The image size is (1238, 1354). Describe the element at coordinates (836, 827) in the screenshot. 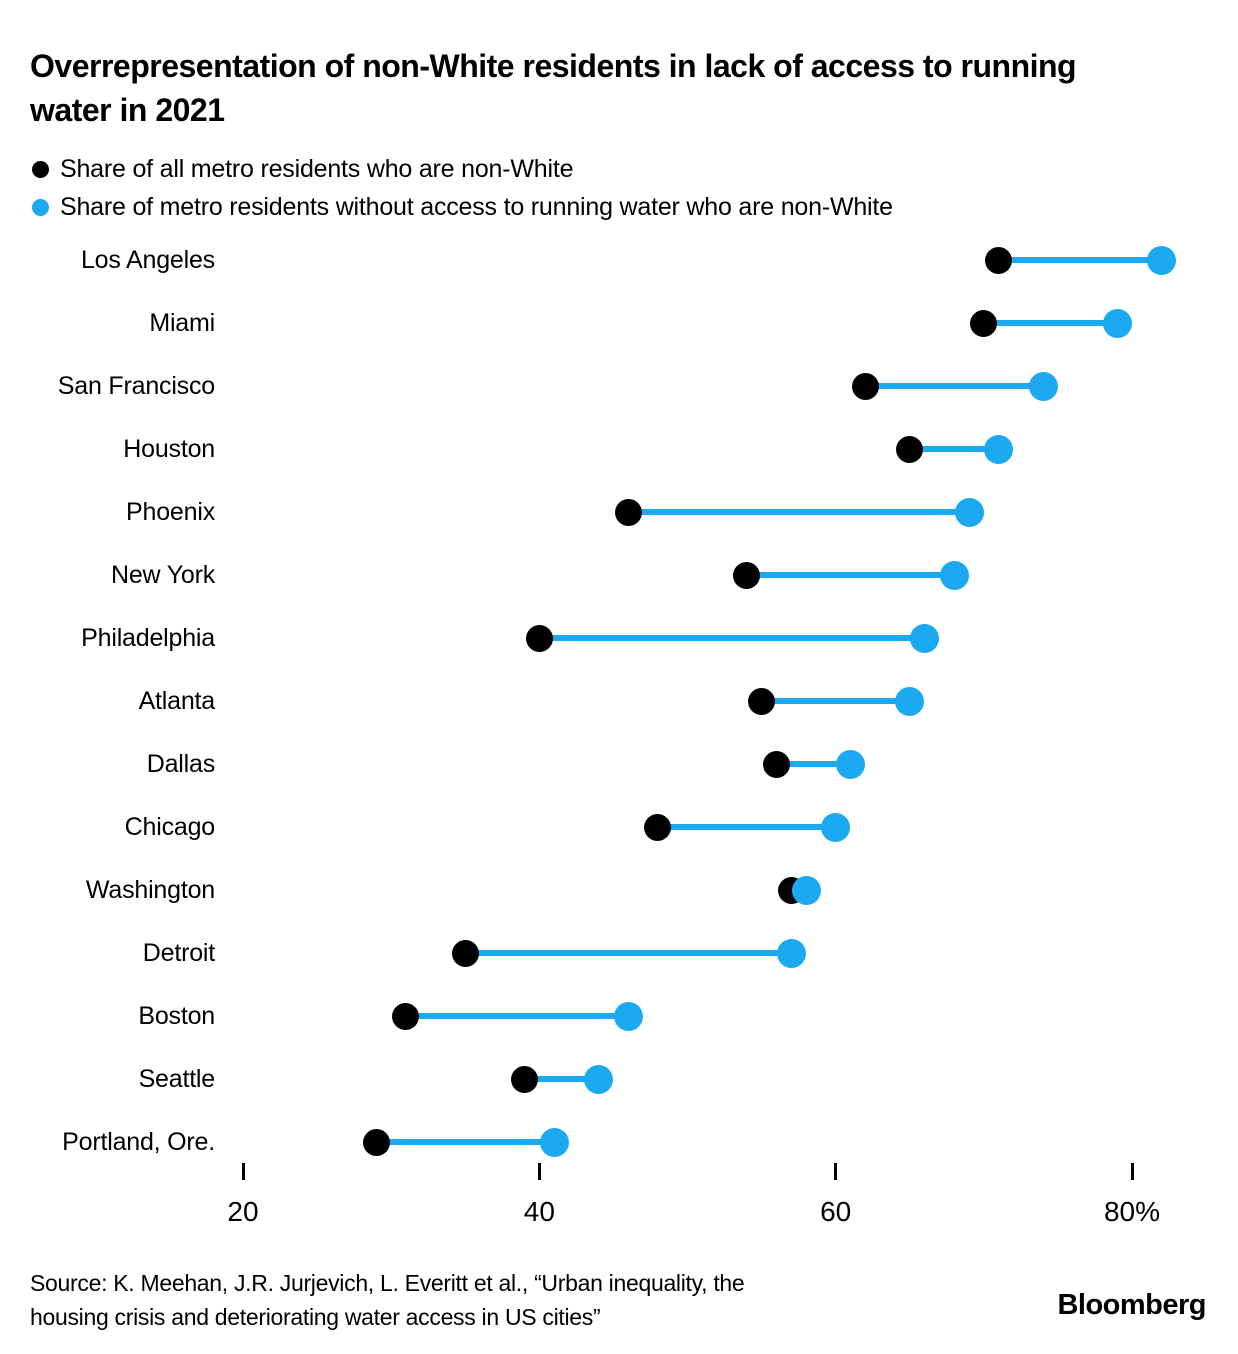

I see `blue-dot-chicago` at that location.